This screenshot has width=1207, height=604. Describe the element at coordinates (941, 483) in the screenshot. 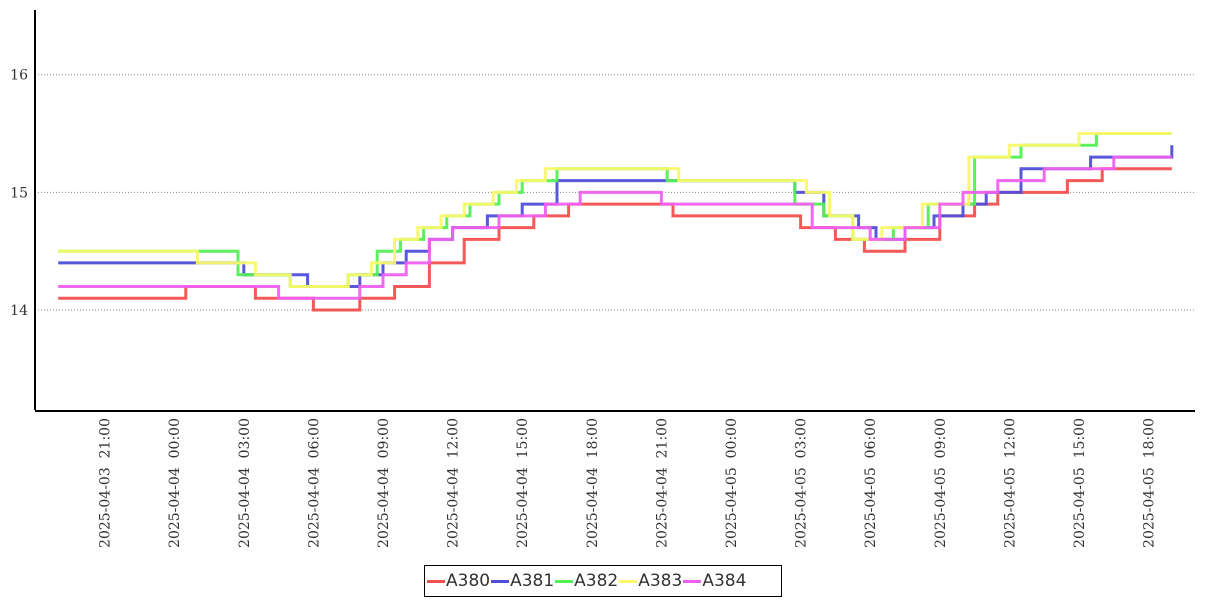

I see `x-tick-label: 2025-04-05 09:00` at that location.